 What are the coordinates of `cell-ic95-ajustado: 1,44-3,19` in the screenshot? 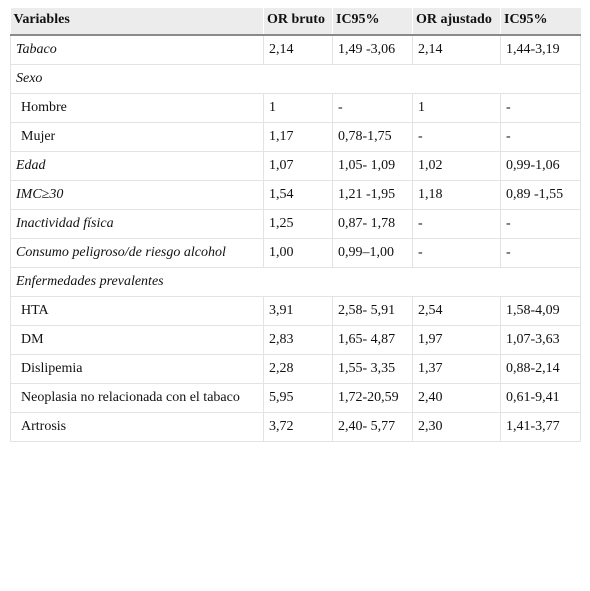 It's located at (540, 50).